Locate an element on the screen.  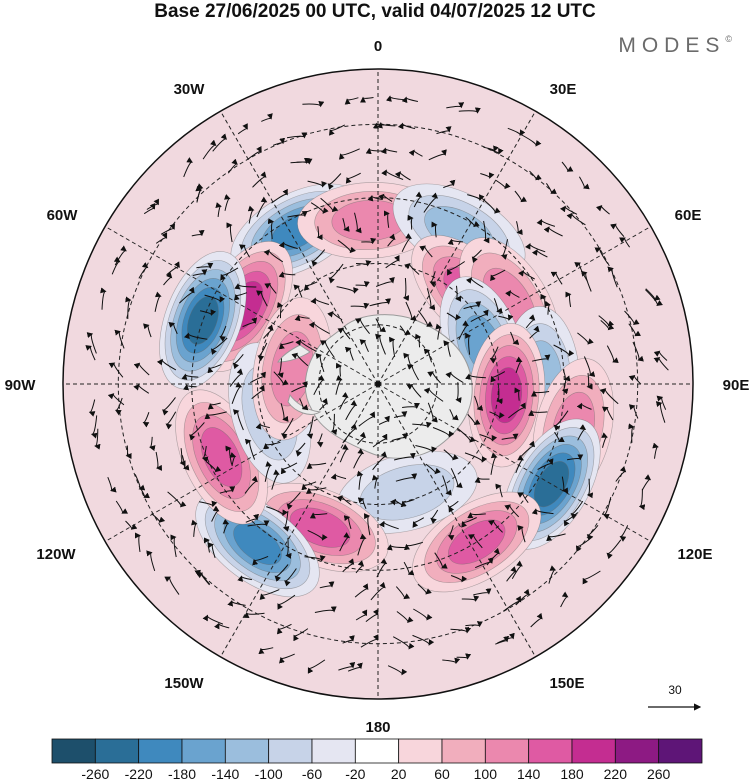
colorbar-tick-label: -100 is located at coordinates (269, 774).